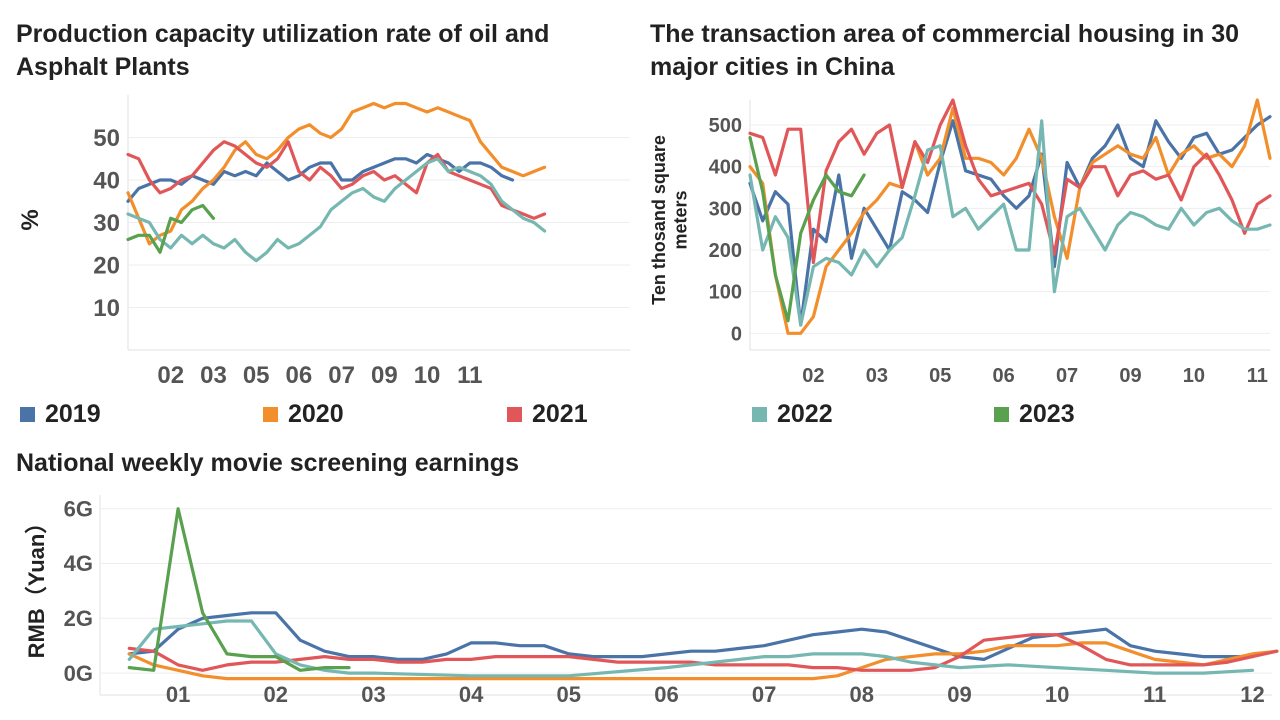 Image resolution: width=1280 pixels, height=720 pixels. I want to click on housing-y-tick-label: 0, so click(736, 334).